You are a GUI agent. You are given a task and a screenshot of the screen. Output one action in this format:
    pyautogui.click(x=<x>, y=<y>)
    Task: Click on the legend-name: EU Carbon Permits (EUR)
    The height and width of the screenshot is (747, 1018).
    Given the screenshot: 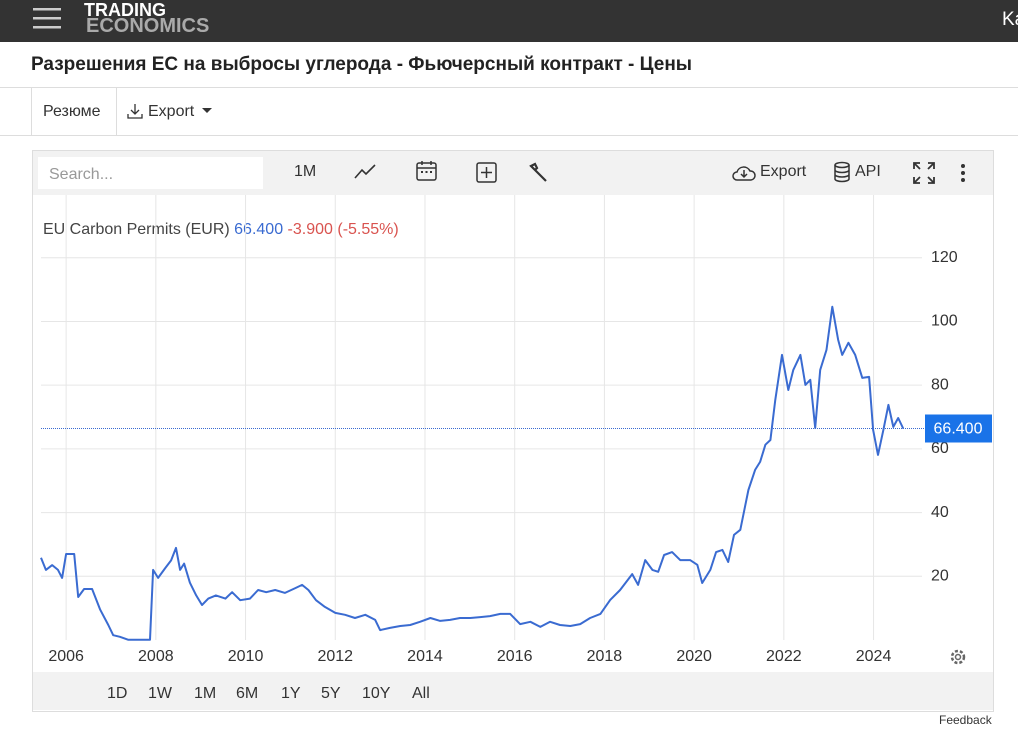 What is the action you would take?
    pyautogui.click(x=136, y=229)
    